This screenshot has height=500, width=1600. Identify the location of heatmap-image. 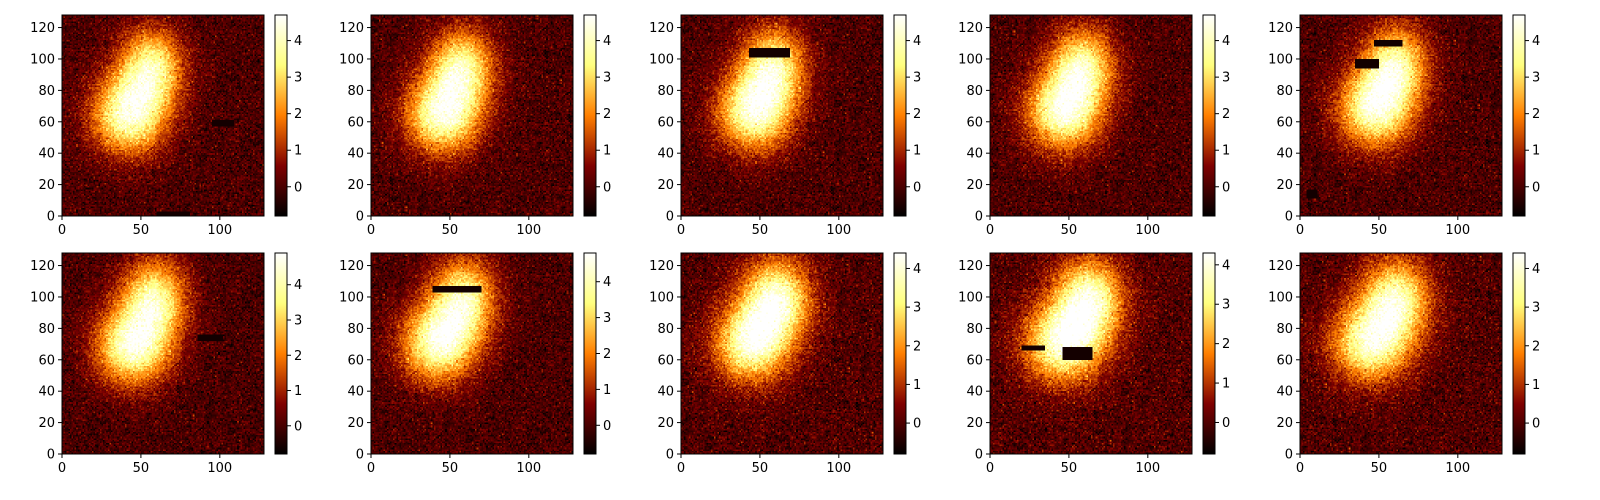
(163, 115).